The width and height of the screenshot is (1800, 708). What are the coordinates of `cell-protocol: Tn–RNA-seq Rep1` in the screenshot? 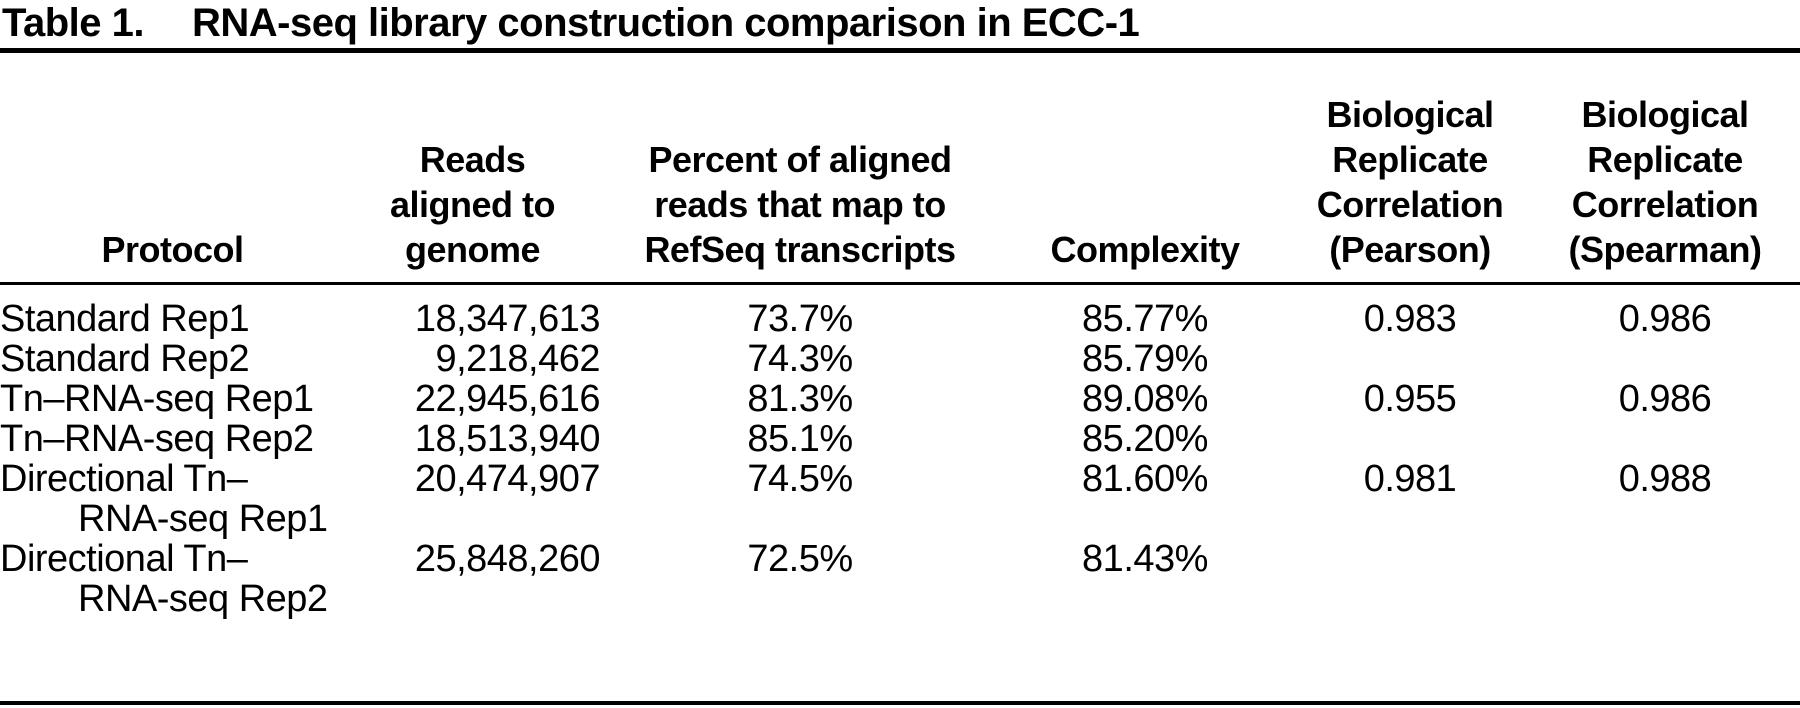 It's located at (172, 399).